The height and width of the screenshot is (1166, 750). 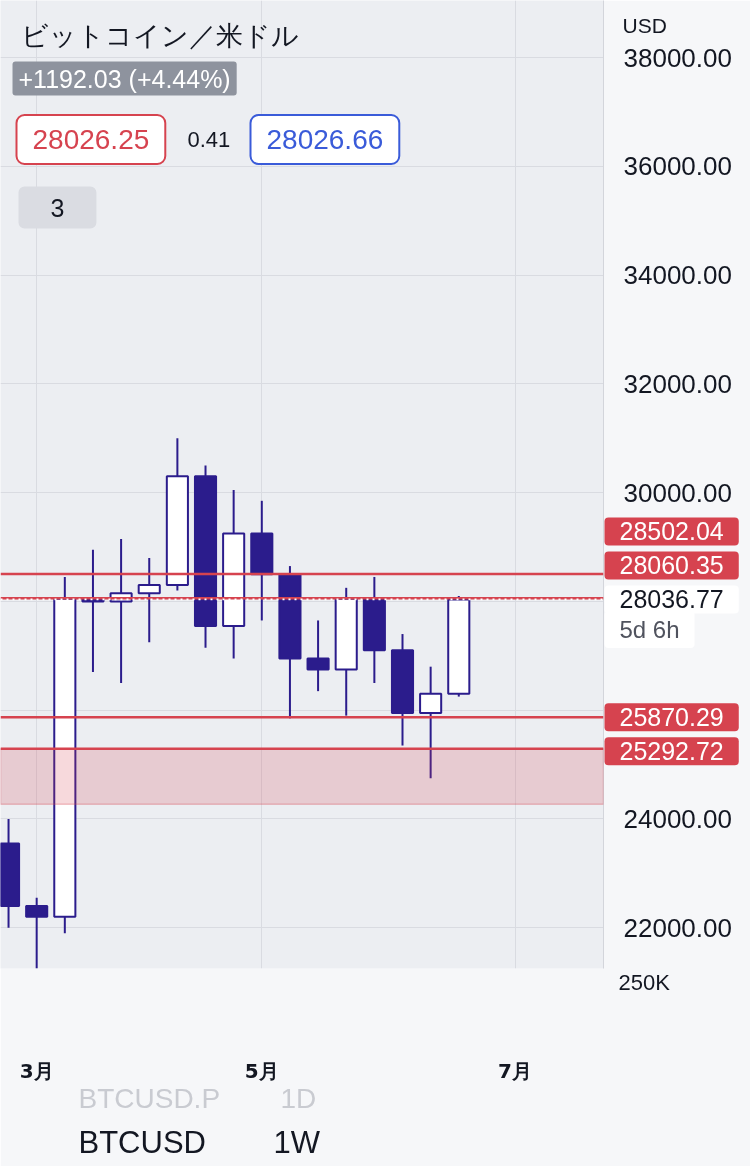 What do you see at coordinates (677, 383) in the screenshot?
I see `y-tick-label: 32000.00` at bounding box center [677, 383].